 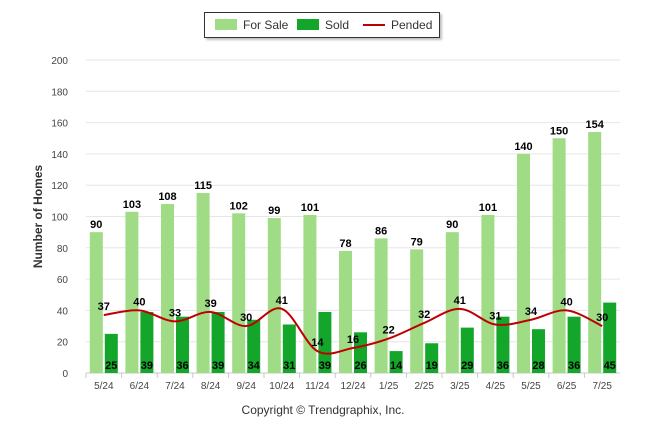 What do you see at coordinates (432, 366) in the screenshot?
I see `data-label-sold: 19` at bounding box center [432, 366].